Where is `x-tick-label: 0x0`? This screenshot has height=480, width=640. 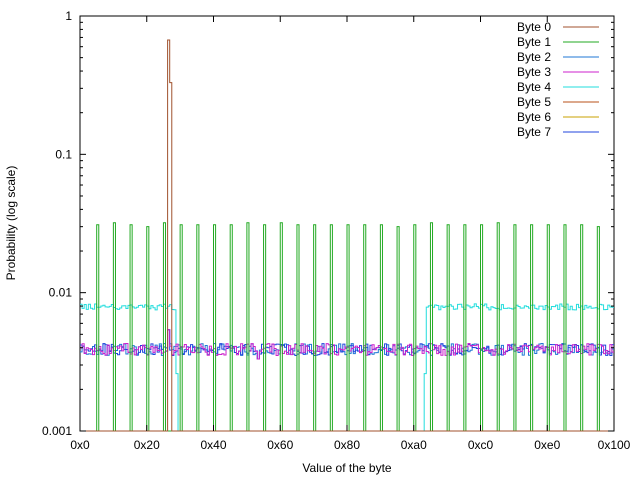
x-tick-label: 0x0 is located at coordinates (80, 445).